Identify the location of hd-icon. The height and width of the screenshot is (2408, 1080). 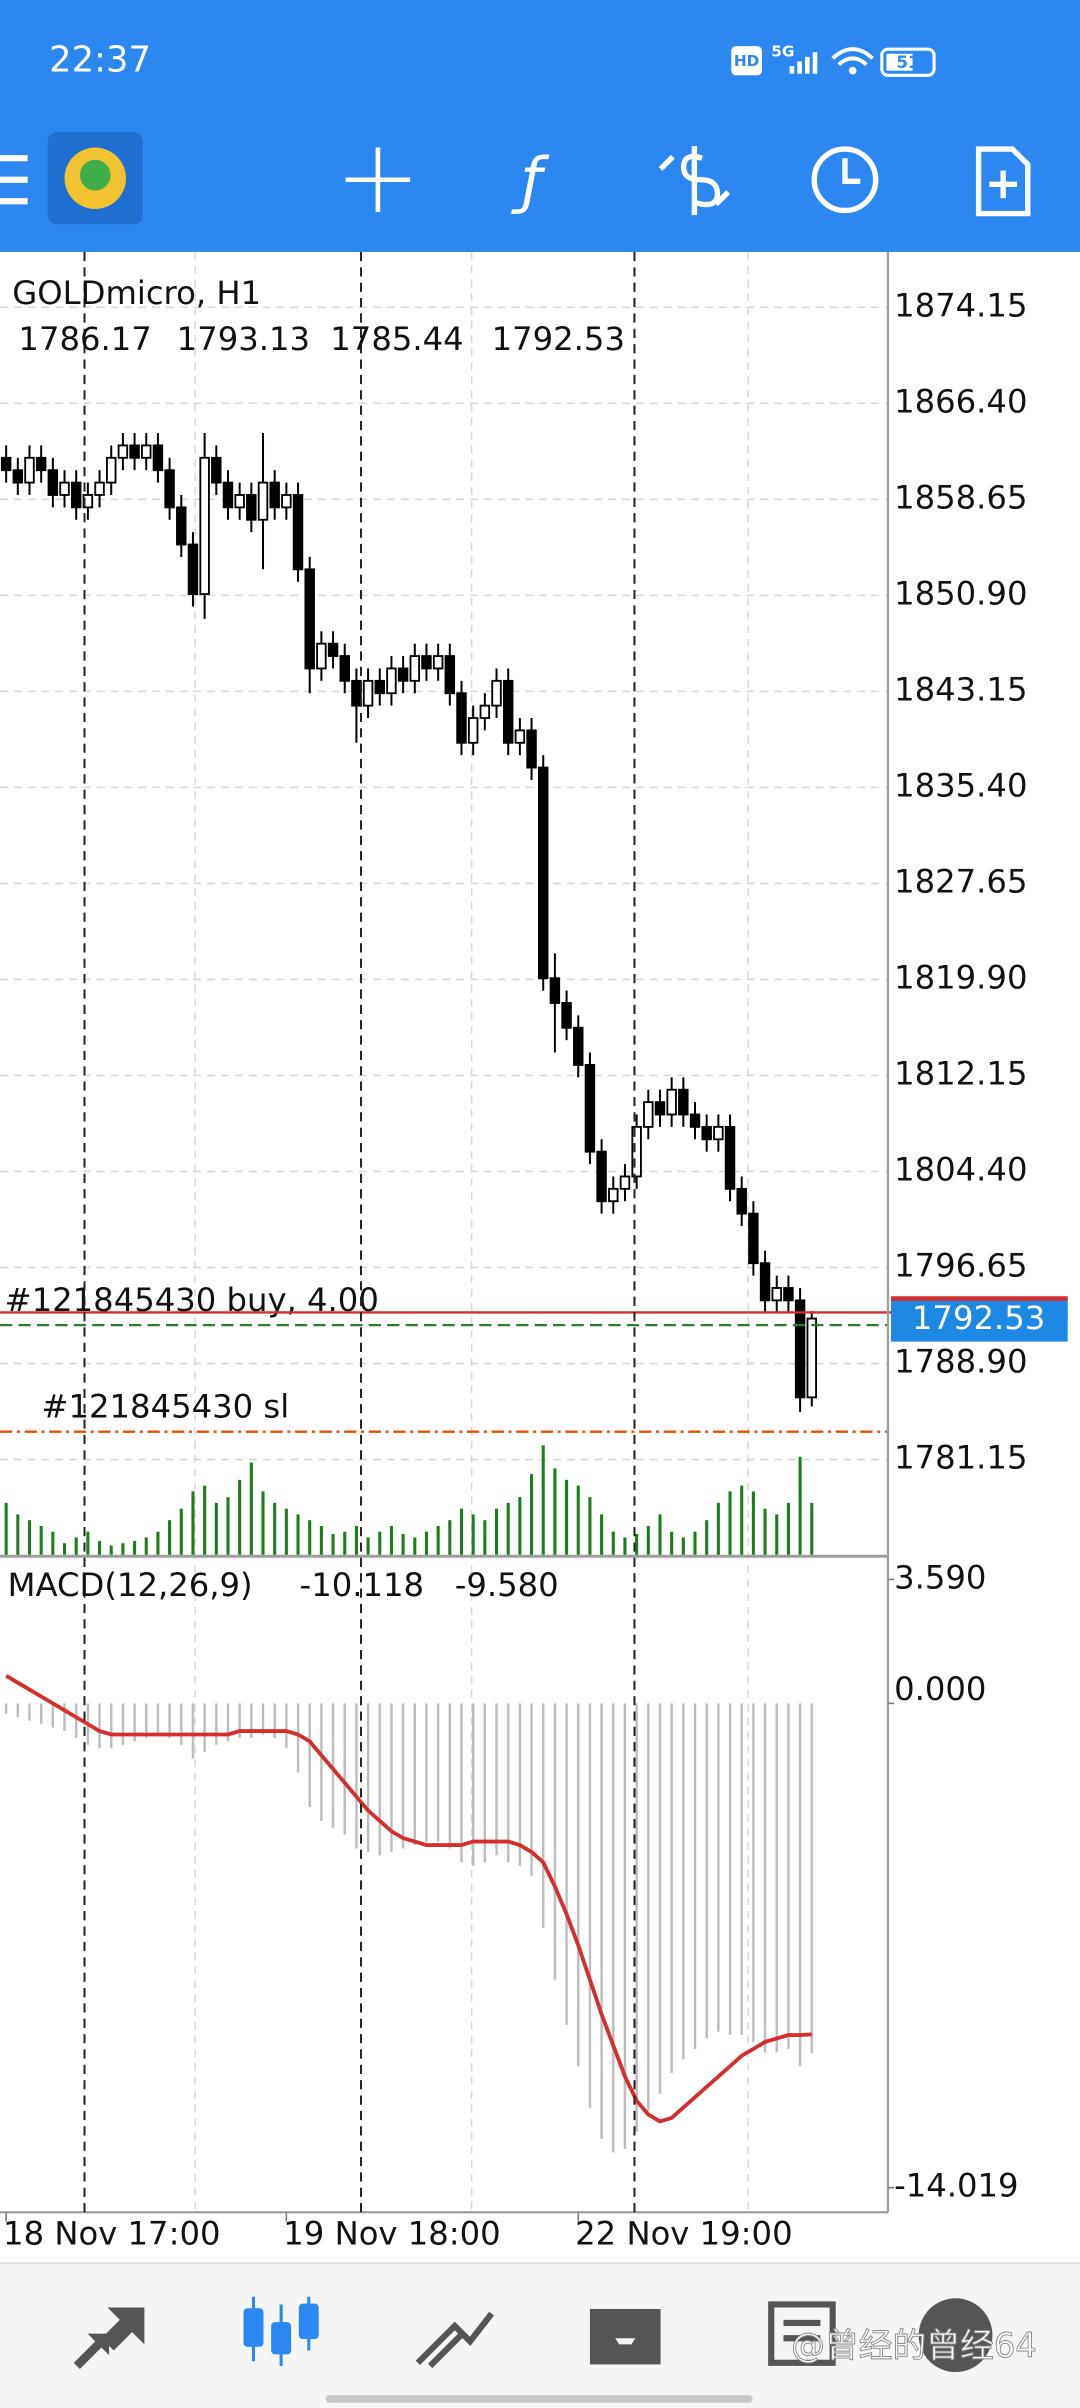
(746, 61).